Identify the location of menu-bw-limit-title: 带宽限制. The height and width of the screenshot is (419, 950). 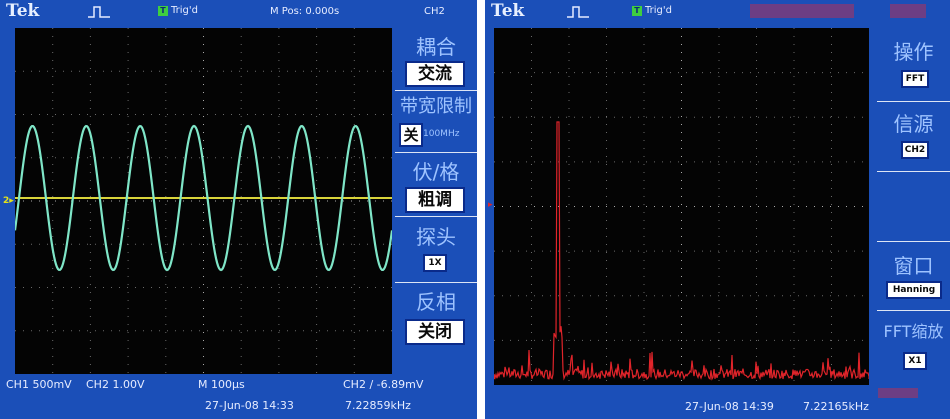
(436, 106).